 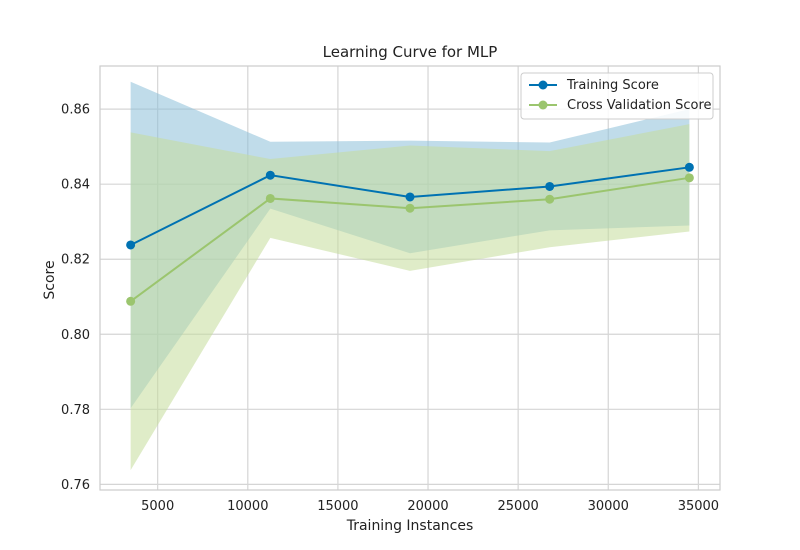 What do you see at coordinates (543, 105) in the screenshot?
I see `legend-marker-cv` at bounding box center [543, 105].